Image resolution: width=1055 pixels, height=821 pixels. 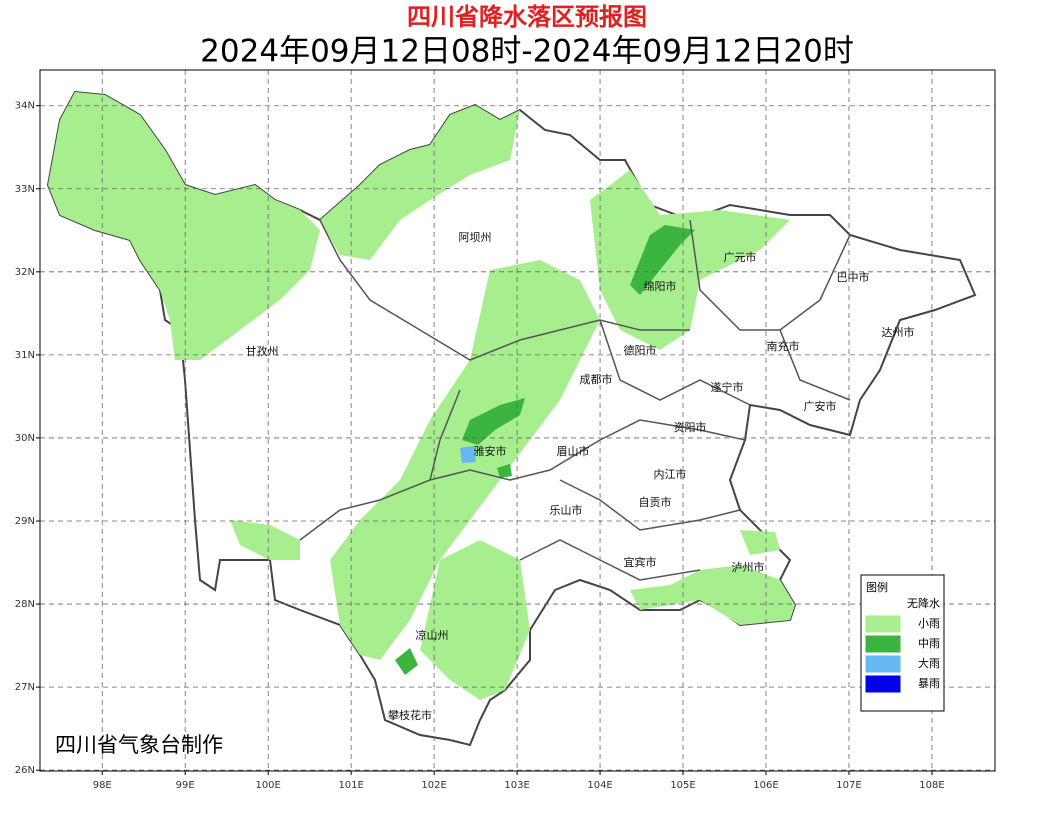 What do you see at coordinates (475, 237) in the screenshot?
I see `city-label: 阿坝州` at bounding box center [475, 237].